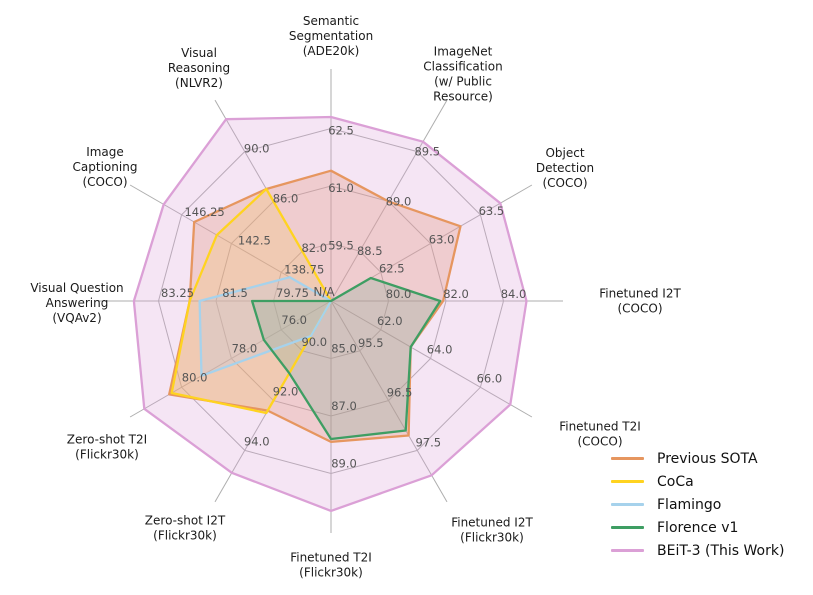 Image resolution: width=813 pixels, height=595 pixels. I want to click on axis-title-line: ImageNet, so click(463, 52).